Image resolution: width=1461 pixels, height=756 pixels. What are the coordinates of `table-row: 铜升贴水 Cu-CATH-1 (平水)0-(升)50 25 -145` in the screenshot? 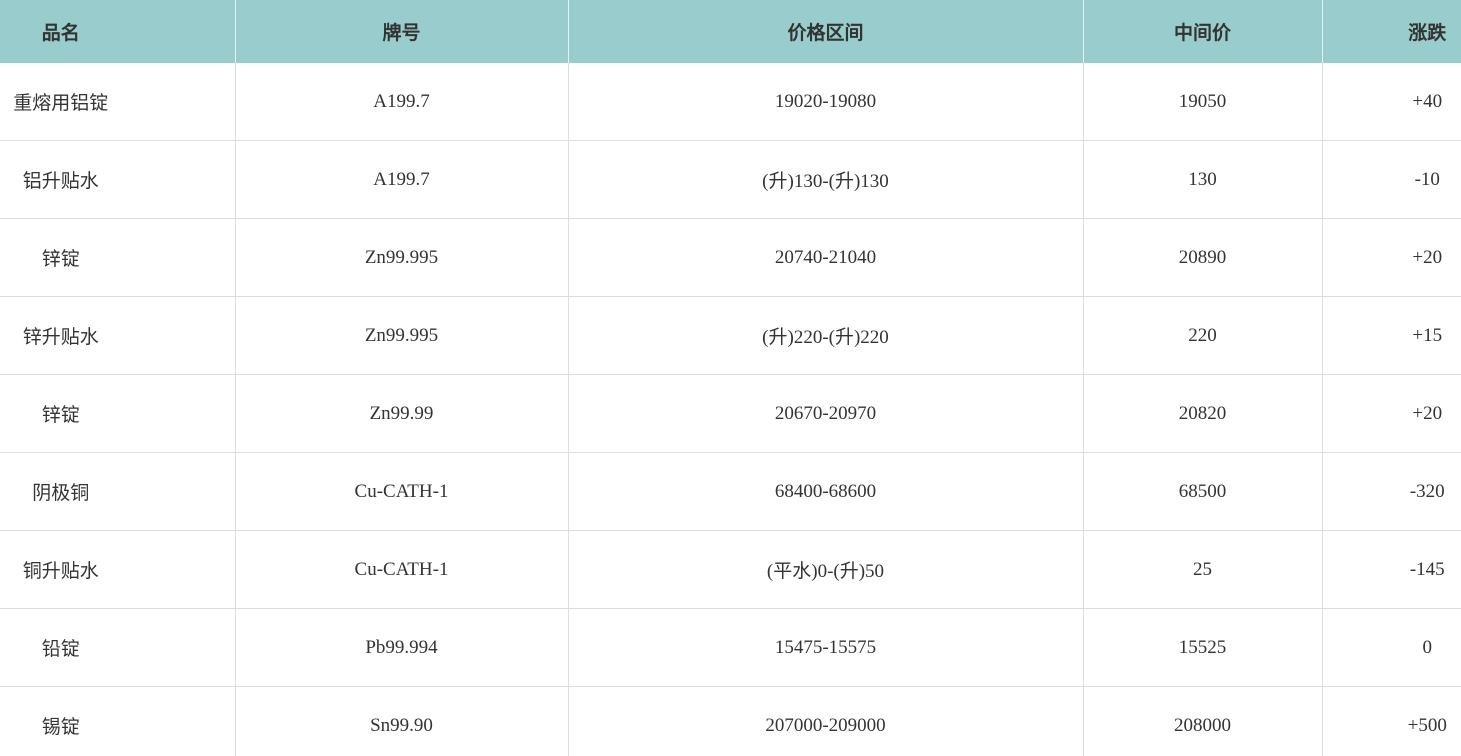 It's located at (730, 569).